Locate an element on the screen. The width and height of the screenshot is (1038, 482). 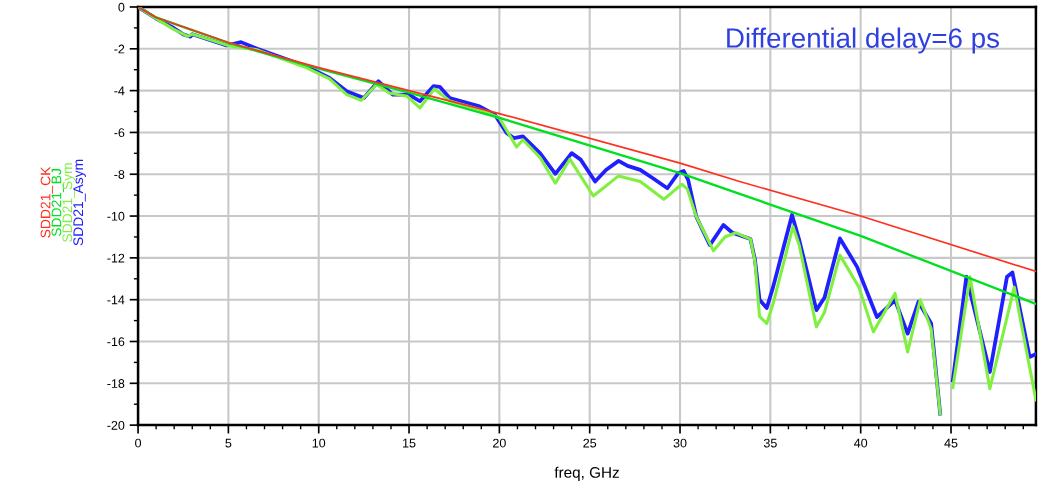
x-tick-label: 45 is located at coordinates (951, 443).